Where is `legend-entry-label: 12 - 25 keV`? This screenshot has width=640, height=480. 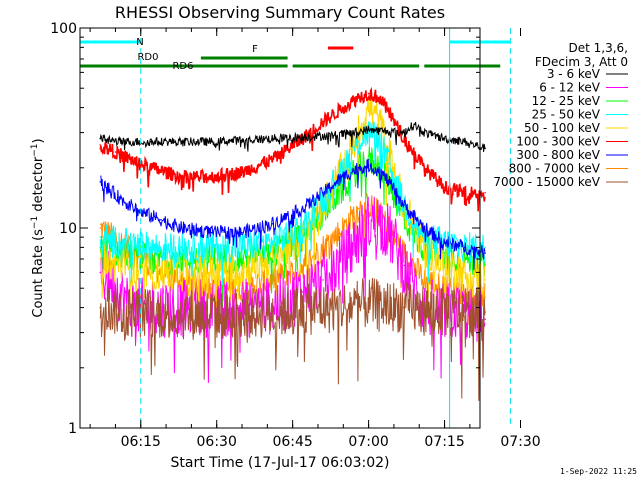
legend-entry-label: 12 - 25 keV is located at coordinates (566, 101).